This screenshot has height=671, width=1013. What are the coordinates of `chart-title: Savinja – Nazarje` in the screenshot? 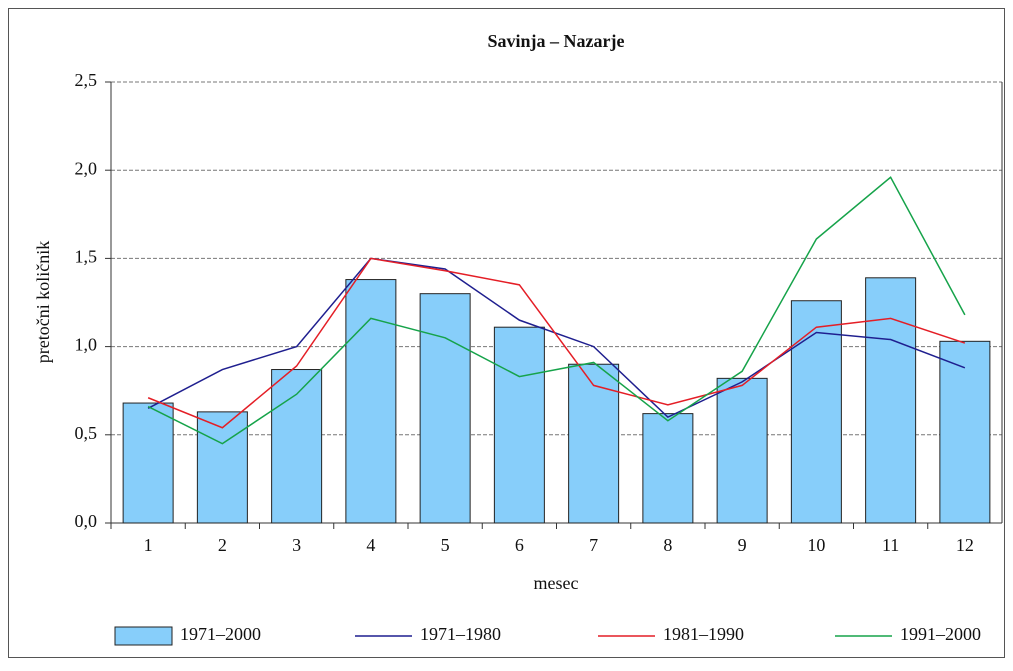 It's located at (556, 41).